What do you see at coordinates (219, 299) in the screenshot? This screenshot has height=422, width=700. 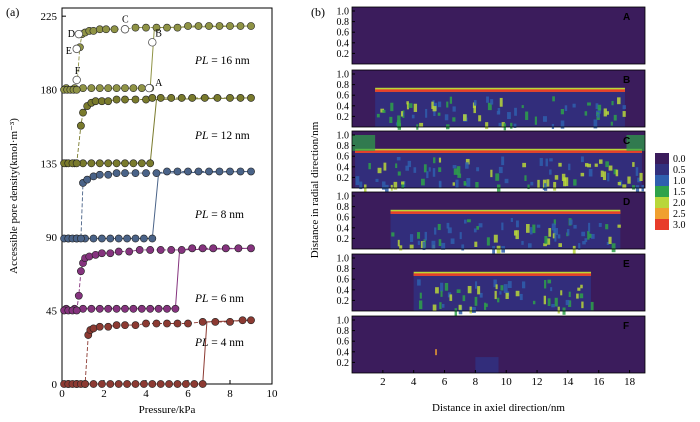 I see `series-label: PL = 6 nm` at bounding box center [219, 299].